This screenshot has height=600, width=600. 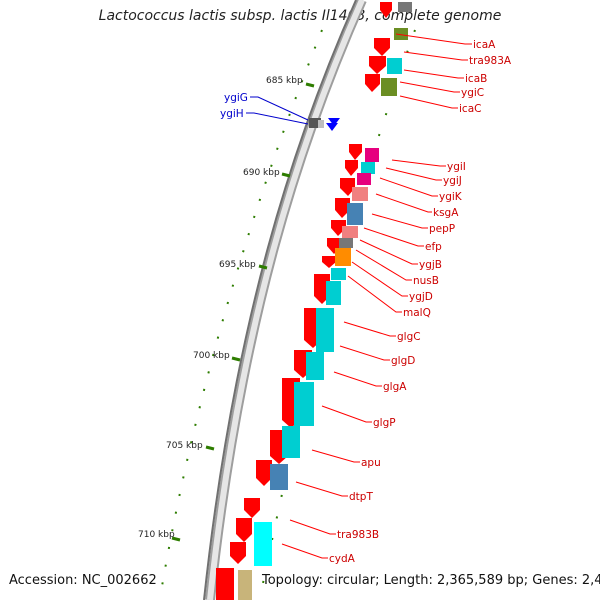 I want to click on gene-label: icaC, so click(x=470, y=109).